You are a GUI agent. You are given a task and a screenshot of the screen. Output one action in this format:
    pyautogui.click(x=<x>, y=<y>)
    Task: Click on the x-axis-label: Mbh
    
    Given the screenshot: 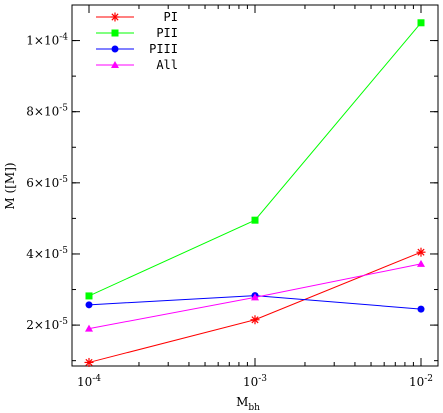 What is the action you would take?
    pyautogui.click(x=248, y=404)
    